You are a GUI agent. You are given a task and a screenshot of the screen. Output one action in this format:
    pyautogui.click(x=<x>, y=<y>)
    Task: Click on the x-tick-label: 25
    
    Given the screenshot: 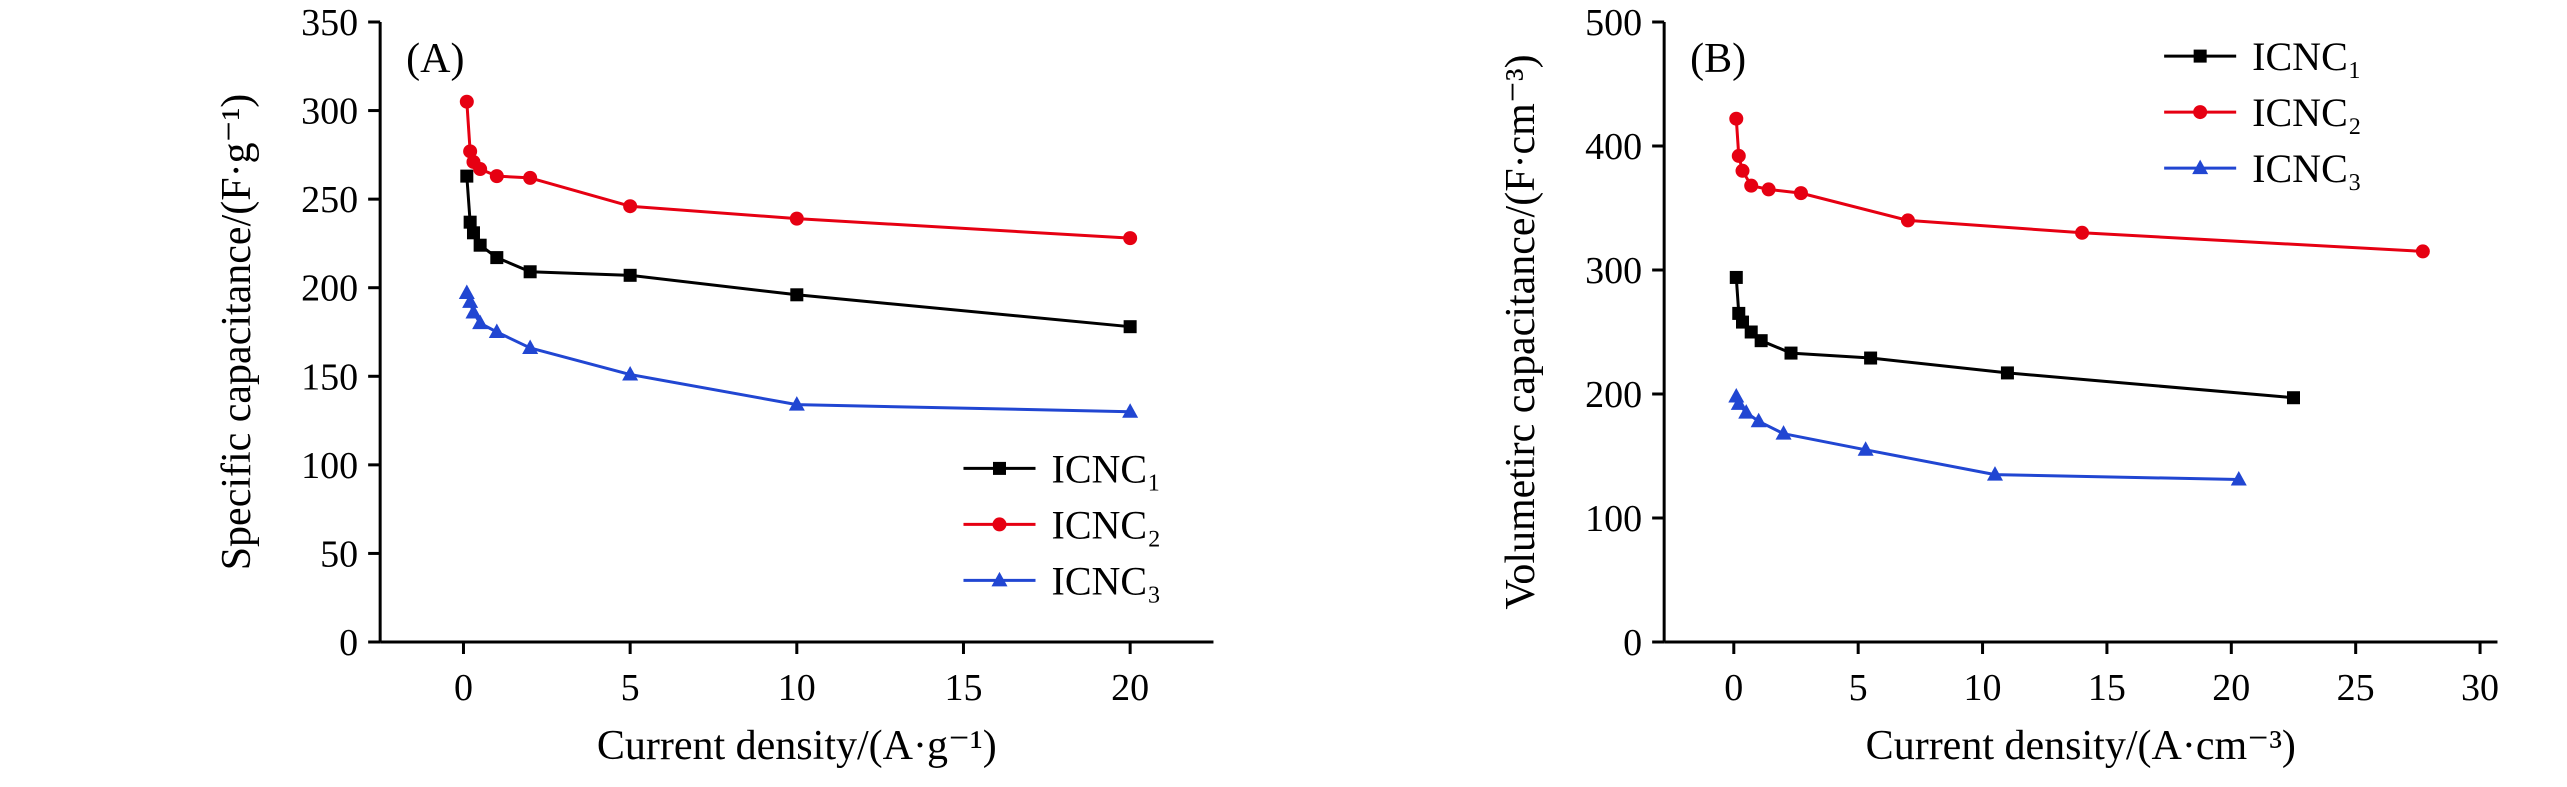 What is the action you would take?
    pyautogui.click(x=2355, y=688)
    